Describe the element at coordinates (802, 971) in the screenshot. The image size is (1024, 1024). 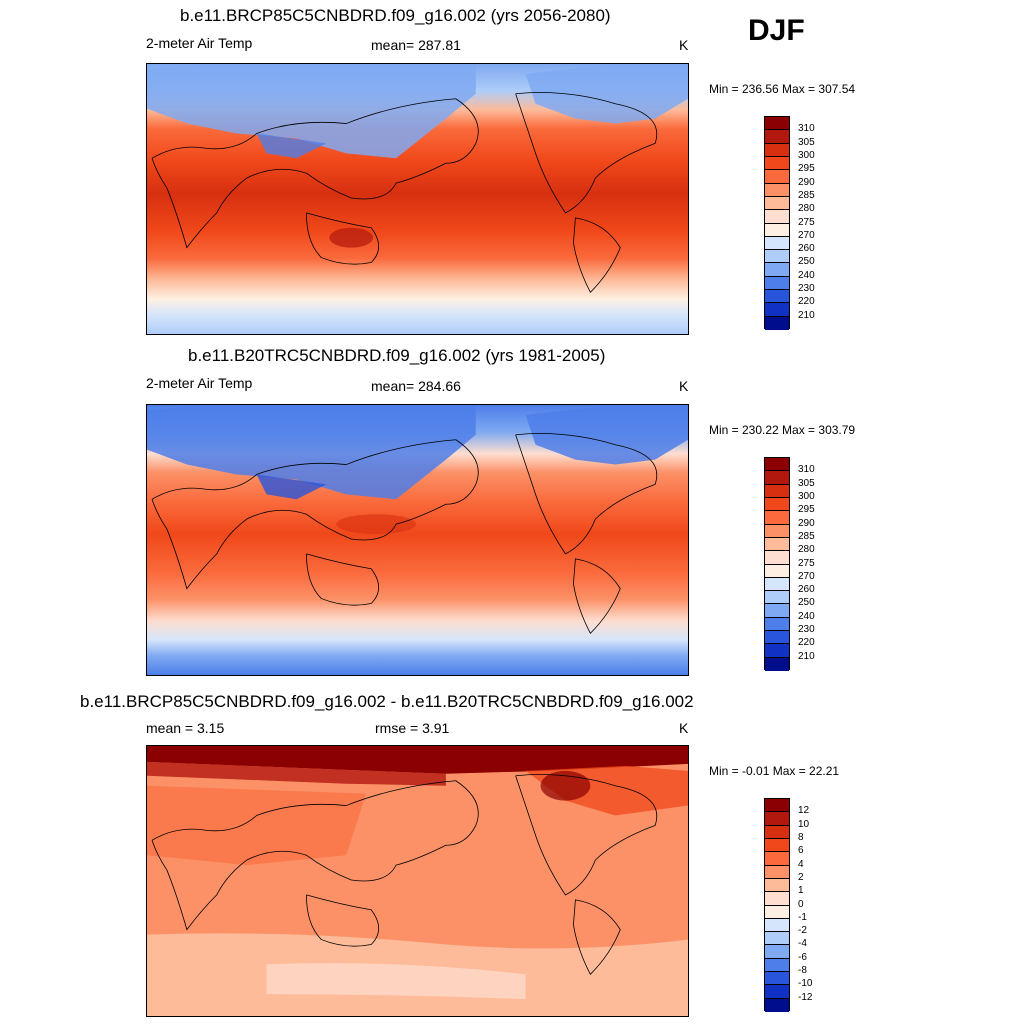
I see `colorbar-tick-label: -8` at that location.